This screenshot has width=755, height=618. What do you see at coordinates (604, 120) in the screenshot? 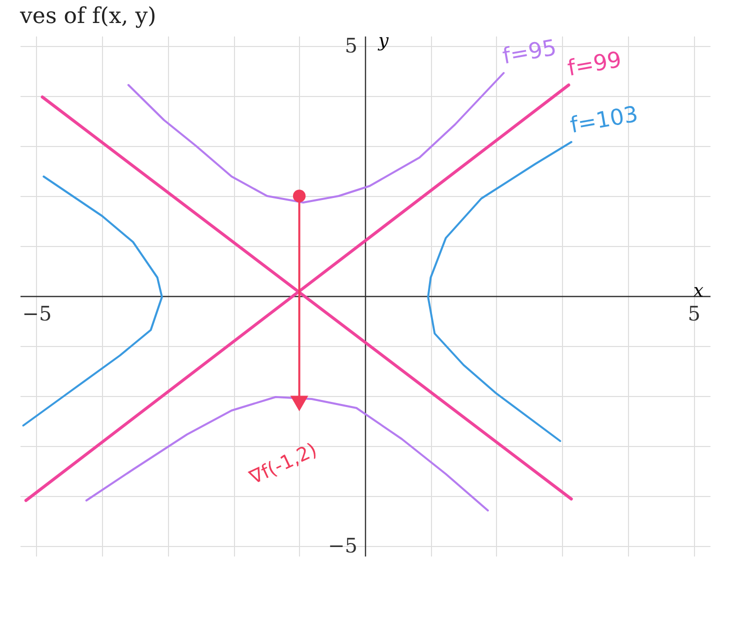
I see `text: f=103` at bounding box center [604, 120].